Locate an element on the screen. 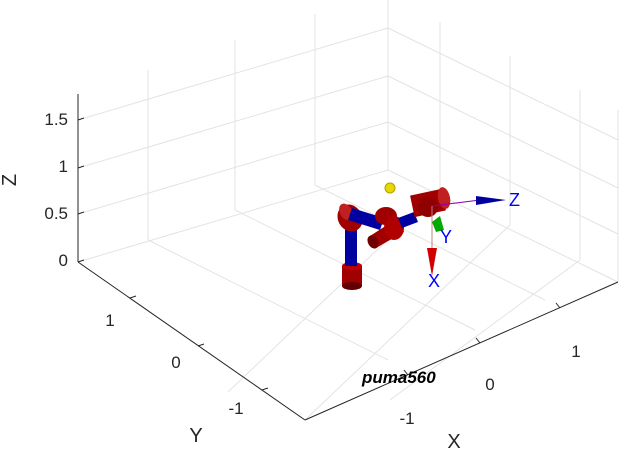 This screenshot has width=630, height=452. y-tick-label: 0 is located at coordinates (175, 362).